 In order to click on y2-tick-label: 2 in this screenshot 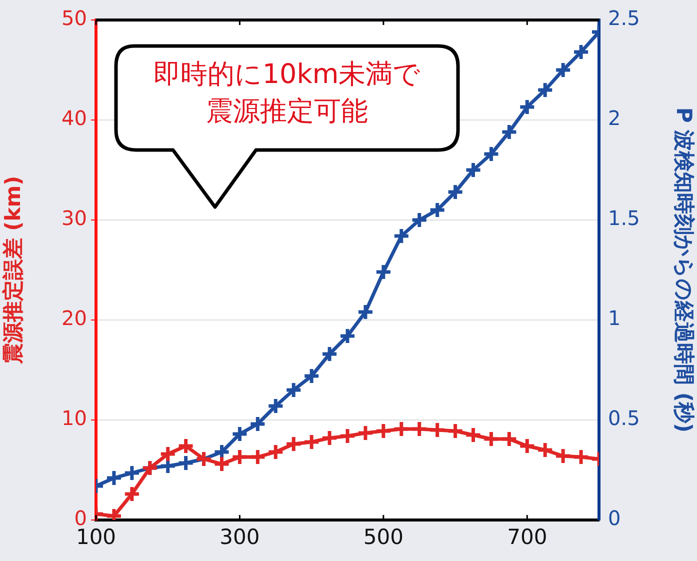, I will do `click(614, 118)`.